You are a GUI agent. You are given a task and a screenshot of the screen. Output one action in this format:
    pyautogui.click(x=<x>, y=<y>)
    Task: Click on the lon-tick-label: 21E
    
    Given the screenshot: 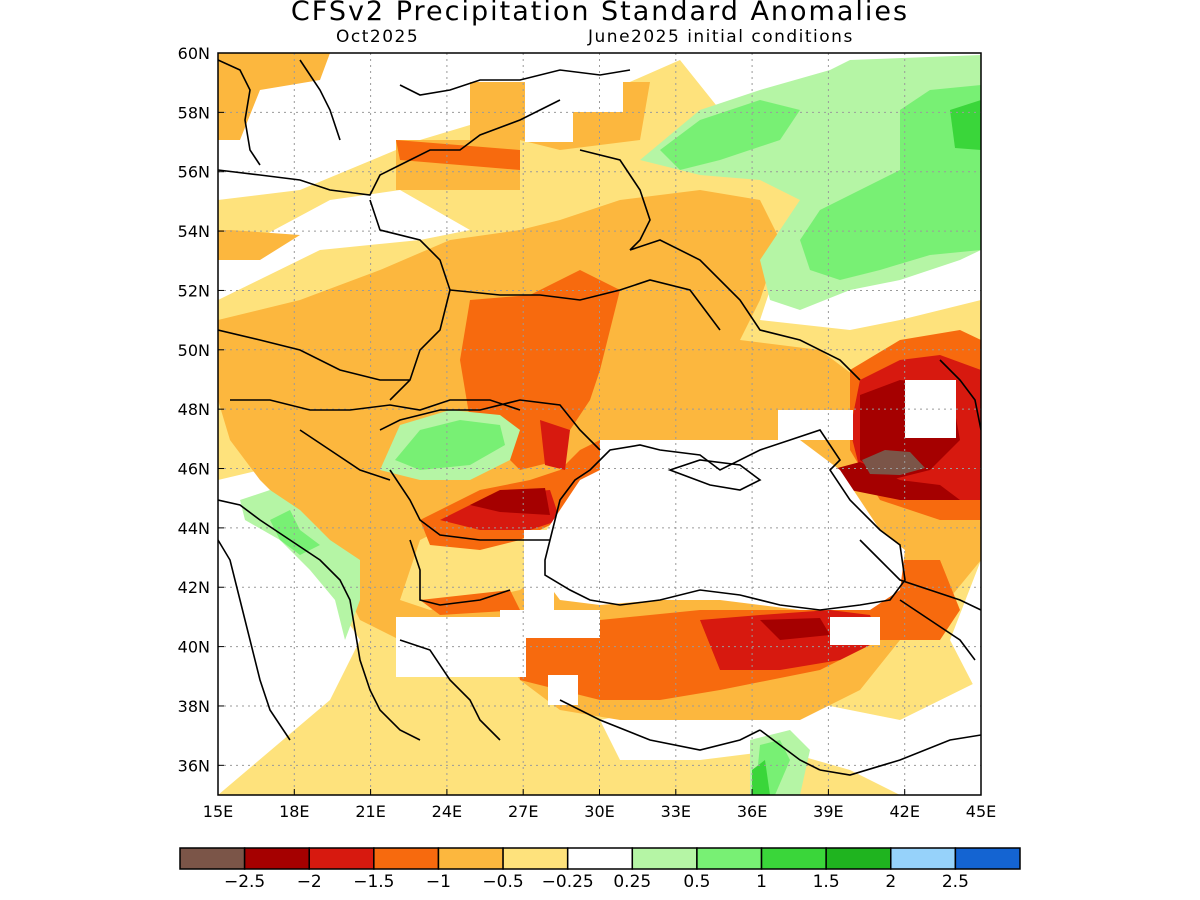 What is the action you would take?
    pyautogui.click(x=370, y=811)
    